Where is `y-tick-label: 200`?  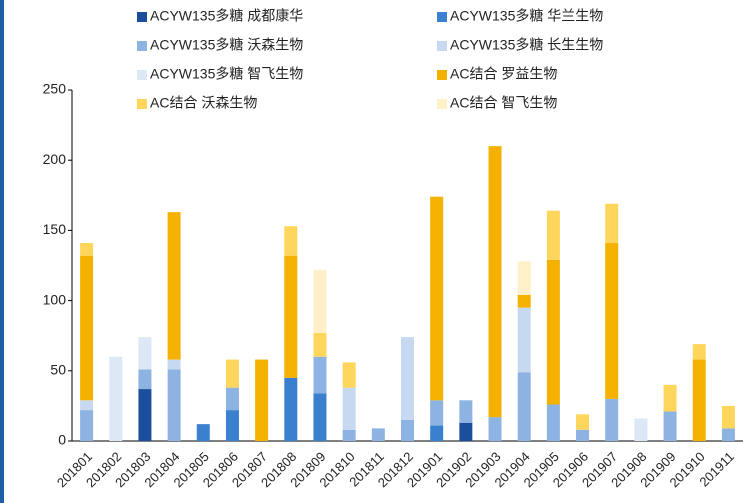
y-tick-label: 200 is located at coordinates (55, 159).